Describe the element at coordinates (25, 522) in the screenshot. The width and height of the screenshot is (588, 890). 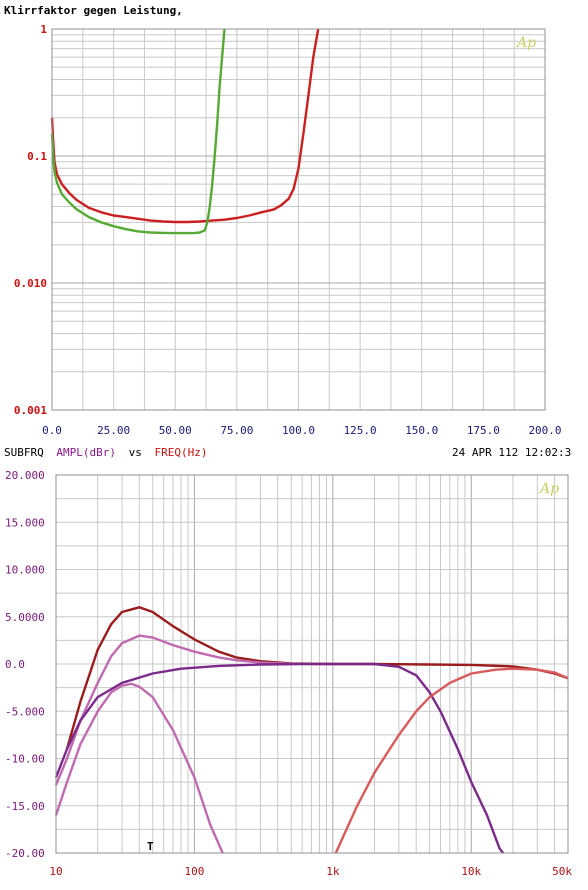
I see `y-tick-label: 15.000` at that location.